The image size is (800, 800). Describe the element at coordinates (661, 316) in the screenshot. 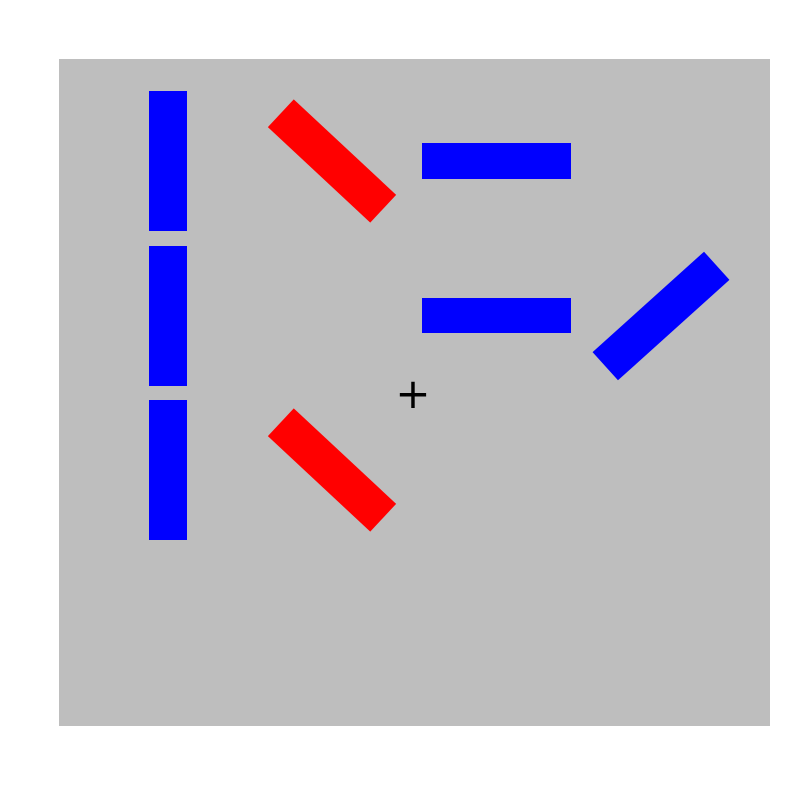

I see `bar-right-diagonal` at that location.